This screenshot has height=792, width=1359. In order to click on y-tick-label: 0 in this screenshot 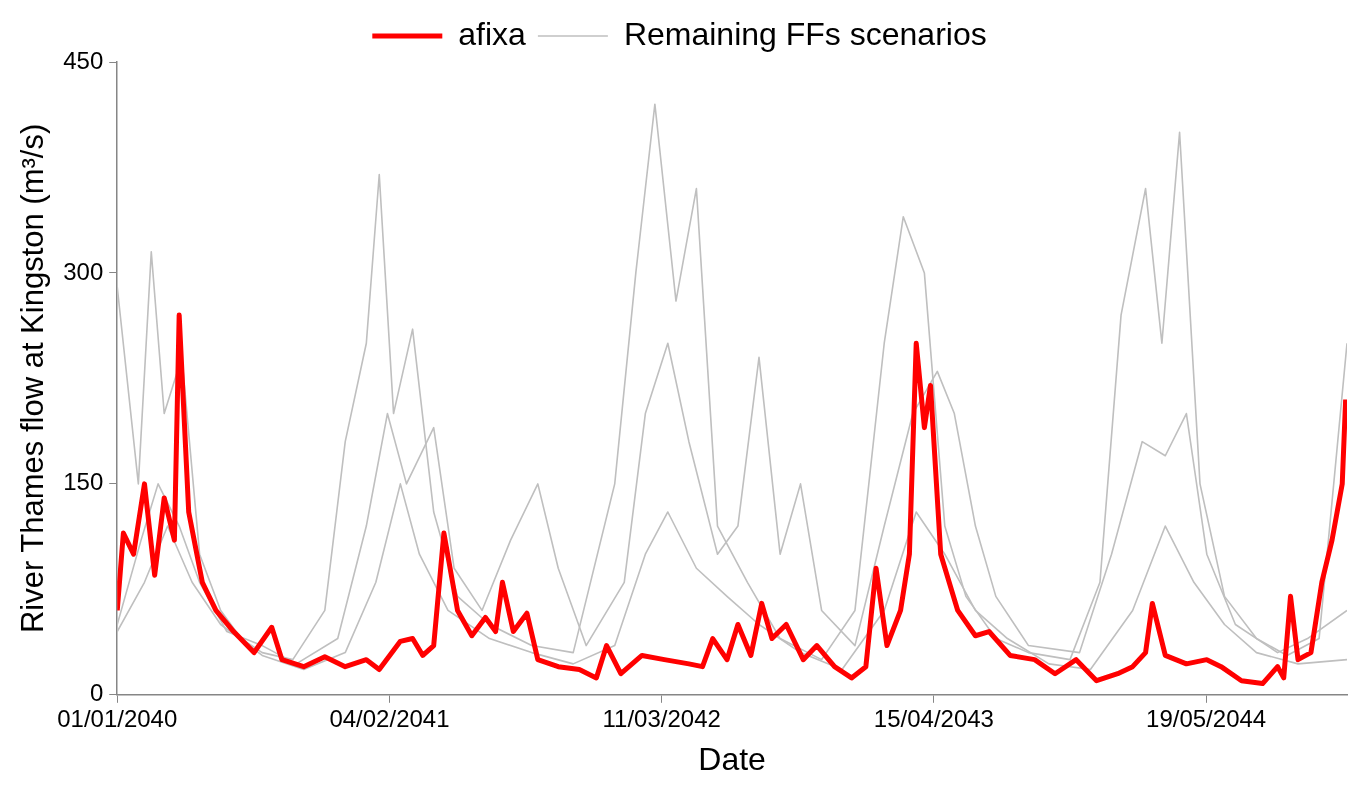, I will do `click(96, 693)`.